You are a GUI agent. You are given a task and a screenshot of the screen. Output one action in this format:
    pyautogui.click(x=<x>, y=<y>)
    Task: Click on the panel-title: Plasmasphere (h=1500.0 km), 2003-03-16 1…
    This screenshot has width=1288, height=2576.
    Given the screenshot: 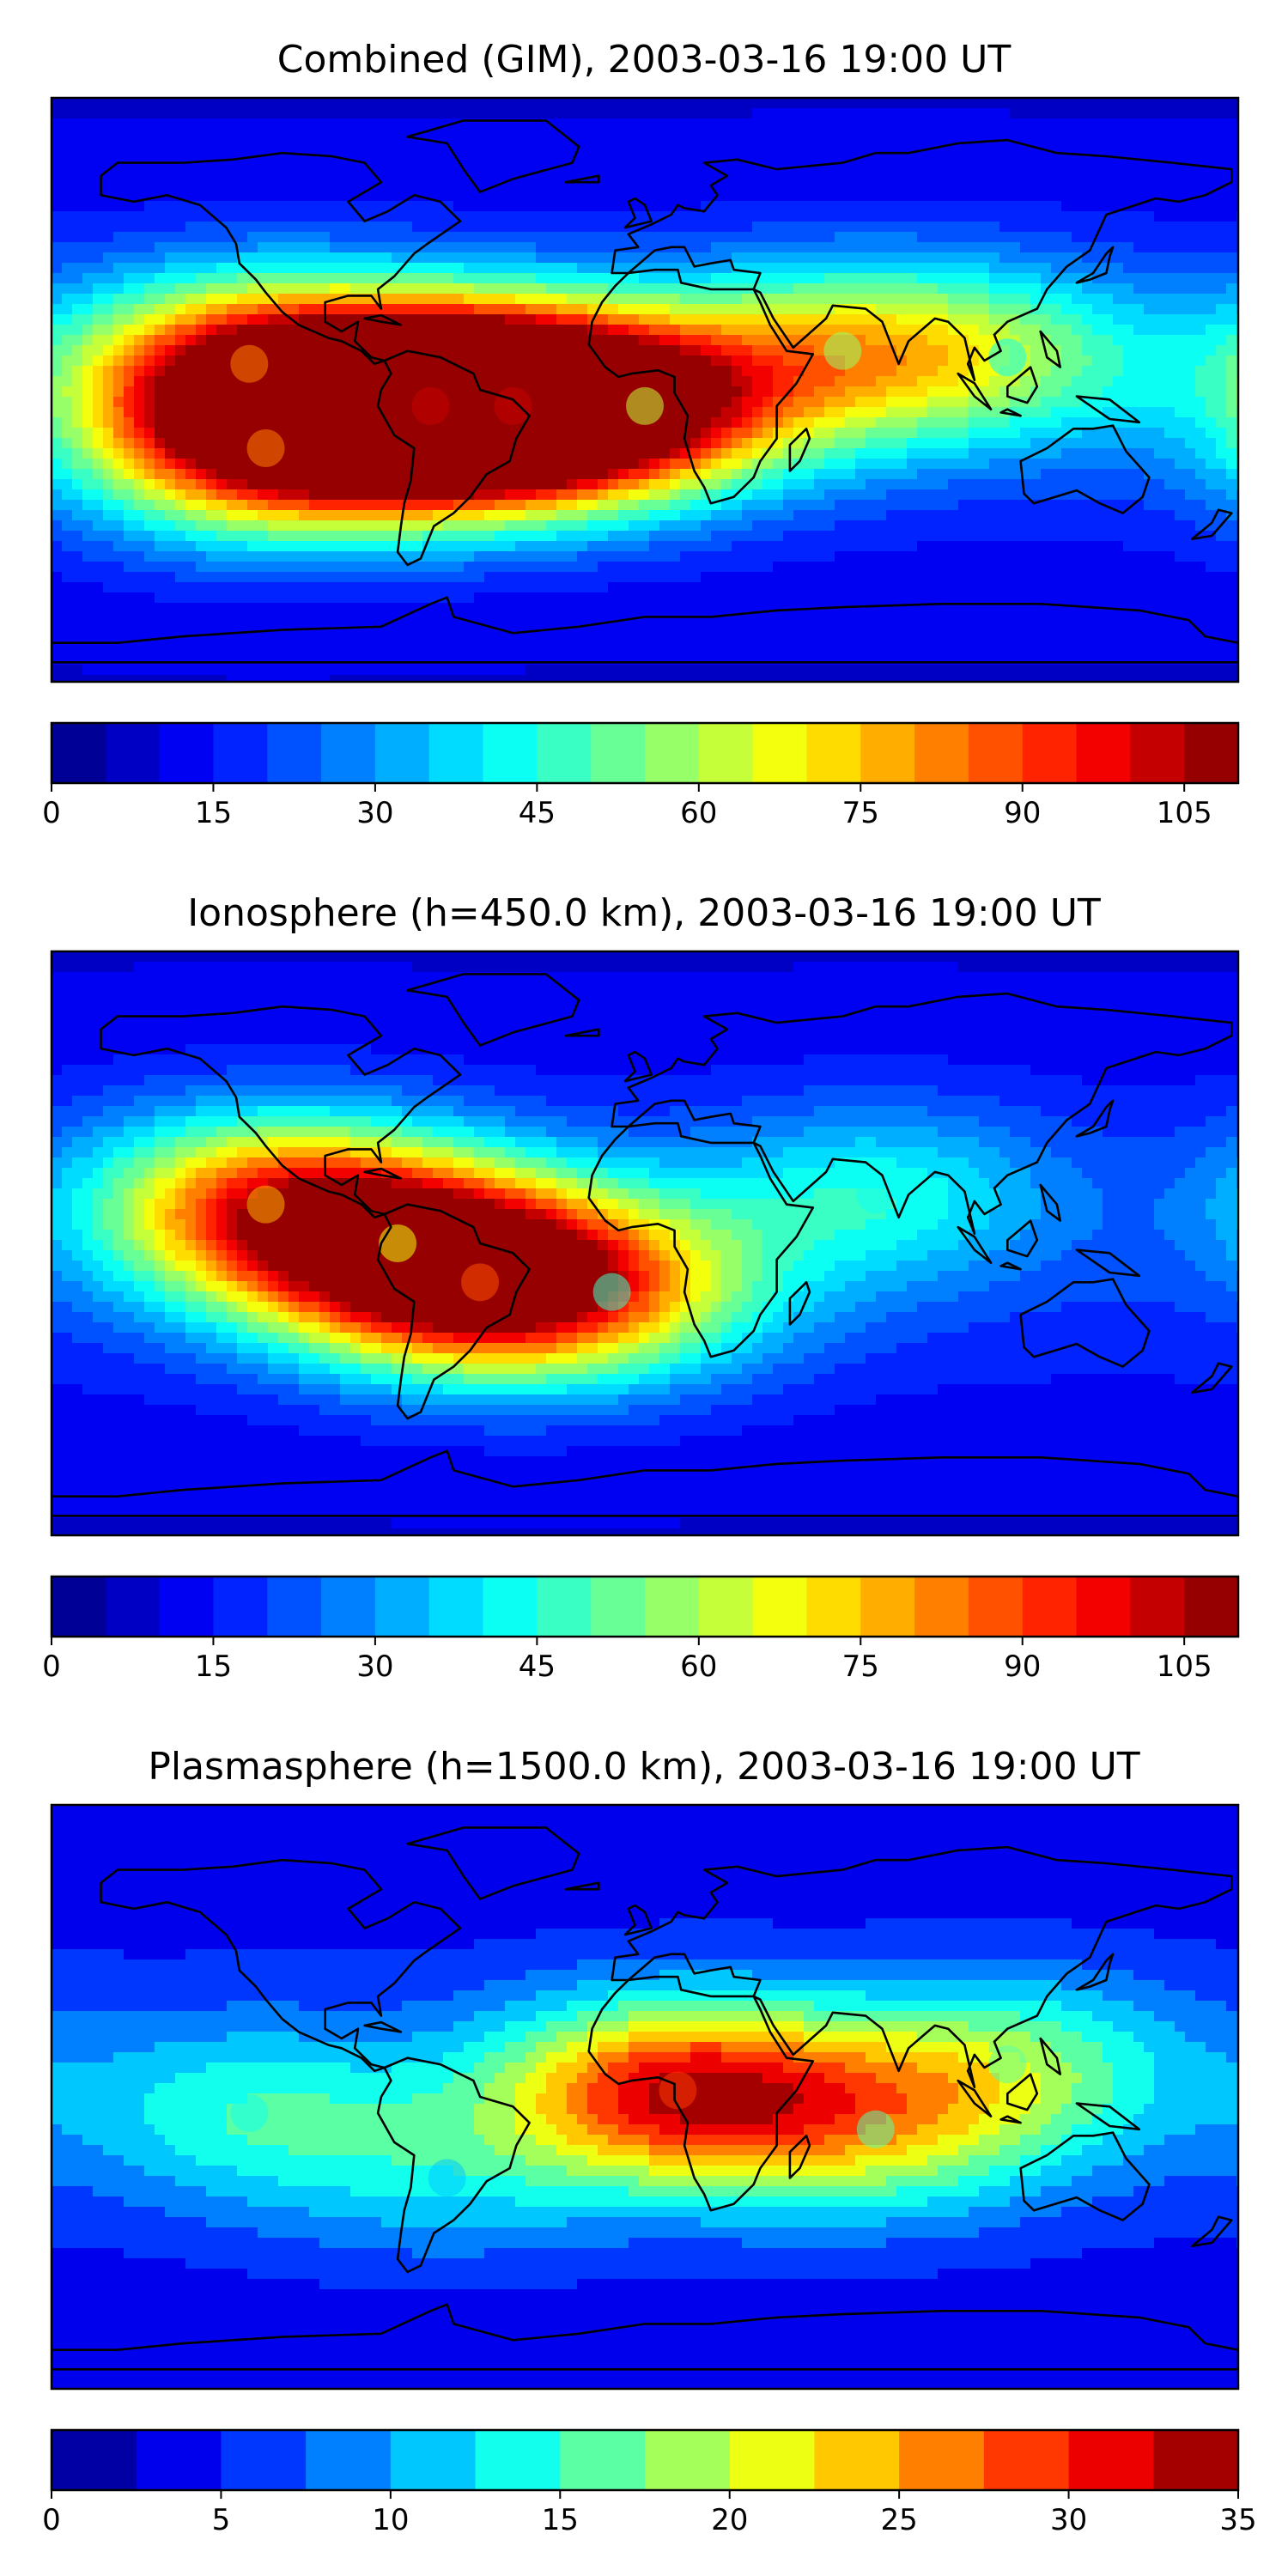 What is the action you would take?
    pyautogui.click(x=643, y=1767)
    